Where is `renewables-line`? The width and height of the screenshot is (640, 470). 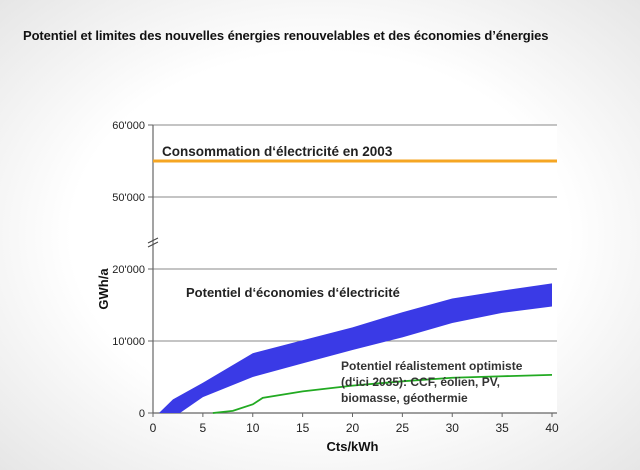
renewables-line is located at coordinates (382, 393).